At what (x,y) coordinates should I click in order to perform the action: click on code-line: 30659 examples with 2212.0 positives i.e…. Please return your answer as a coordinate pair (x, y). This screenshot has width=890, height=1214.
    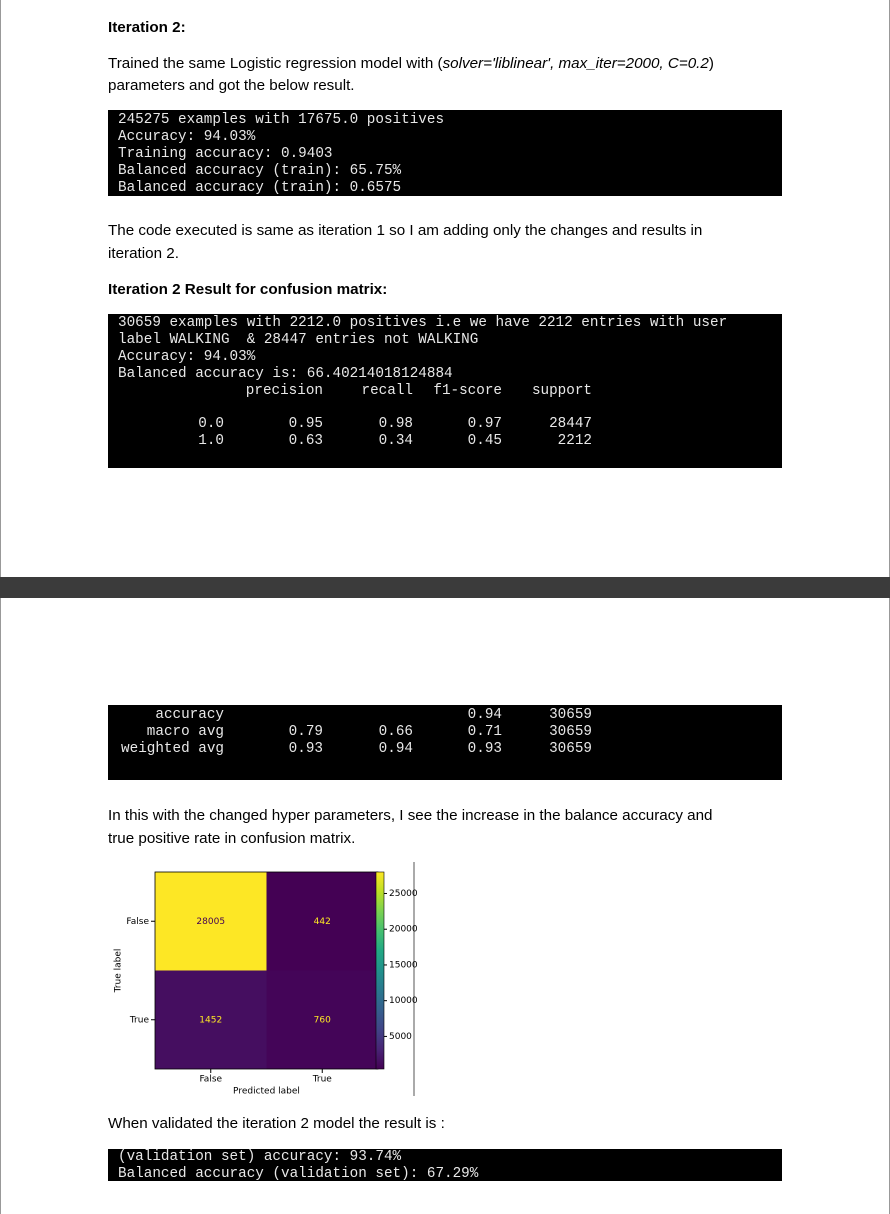
    Looking at the image, I should click on (423, 323).